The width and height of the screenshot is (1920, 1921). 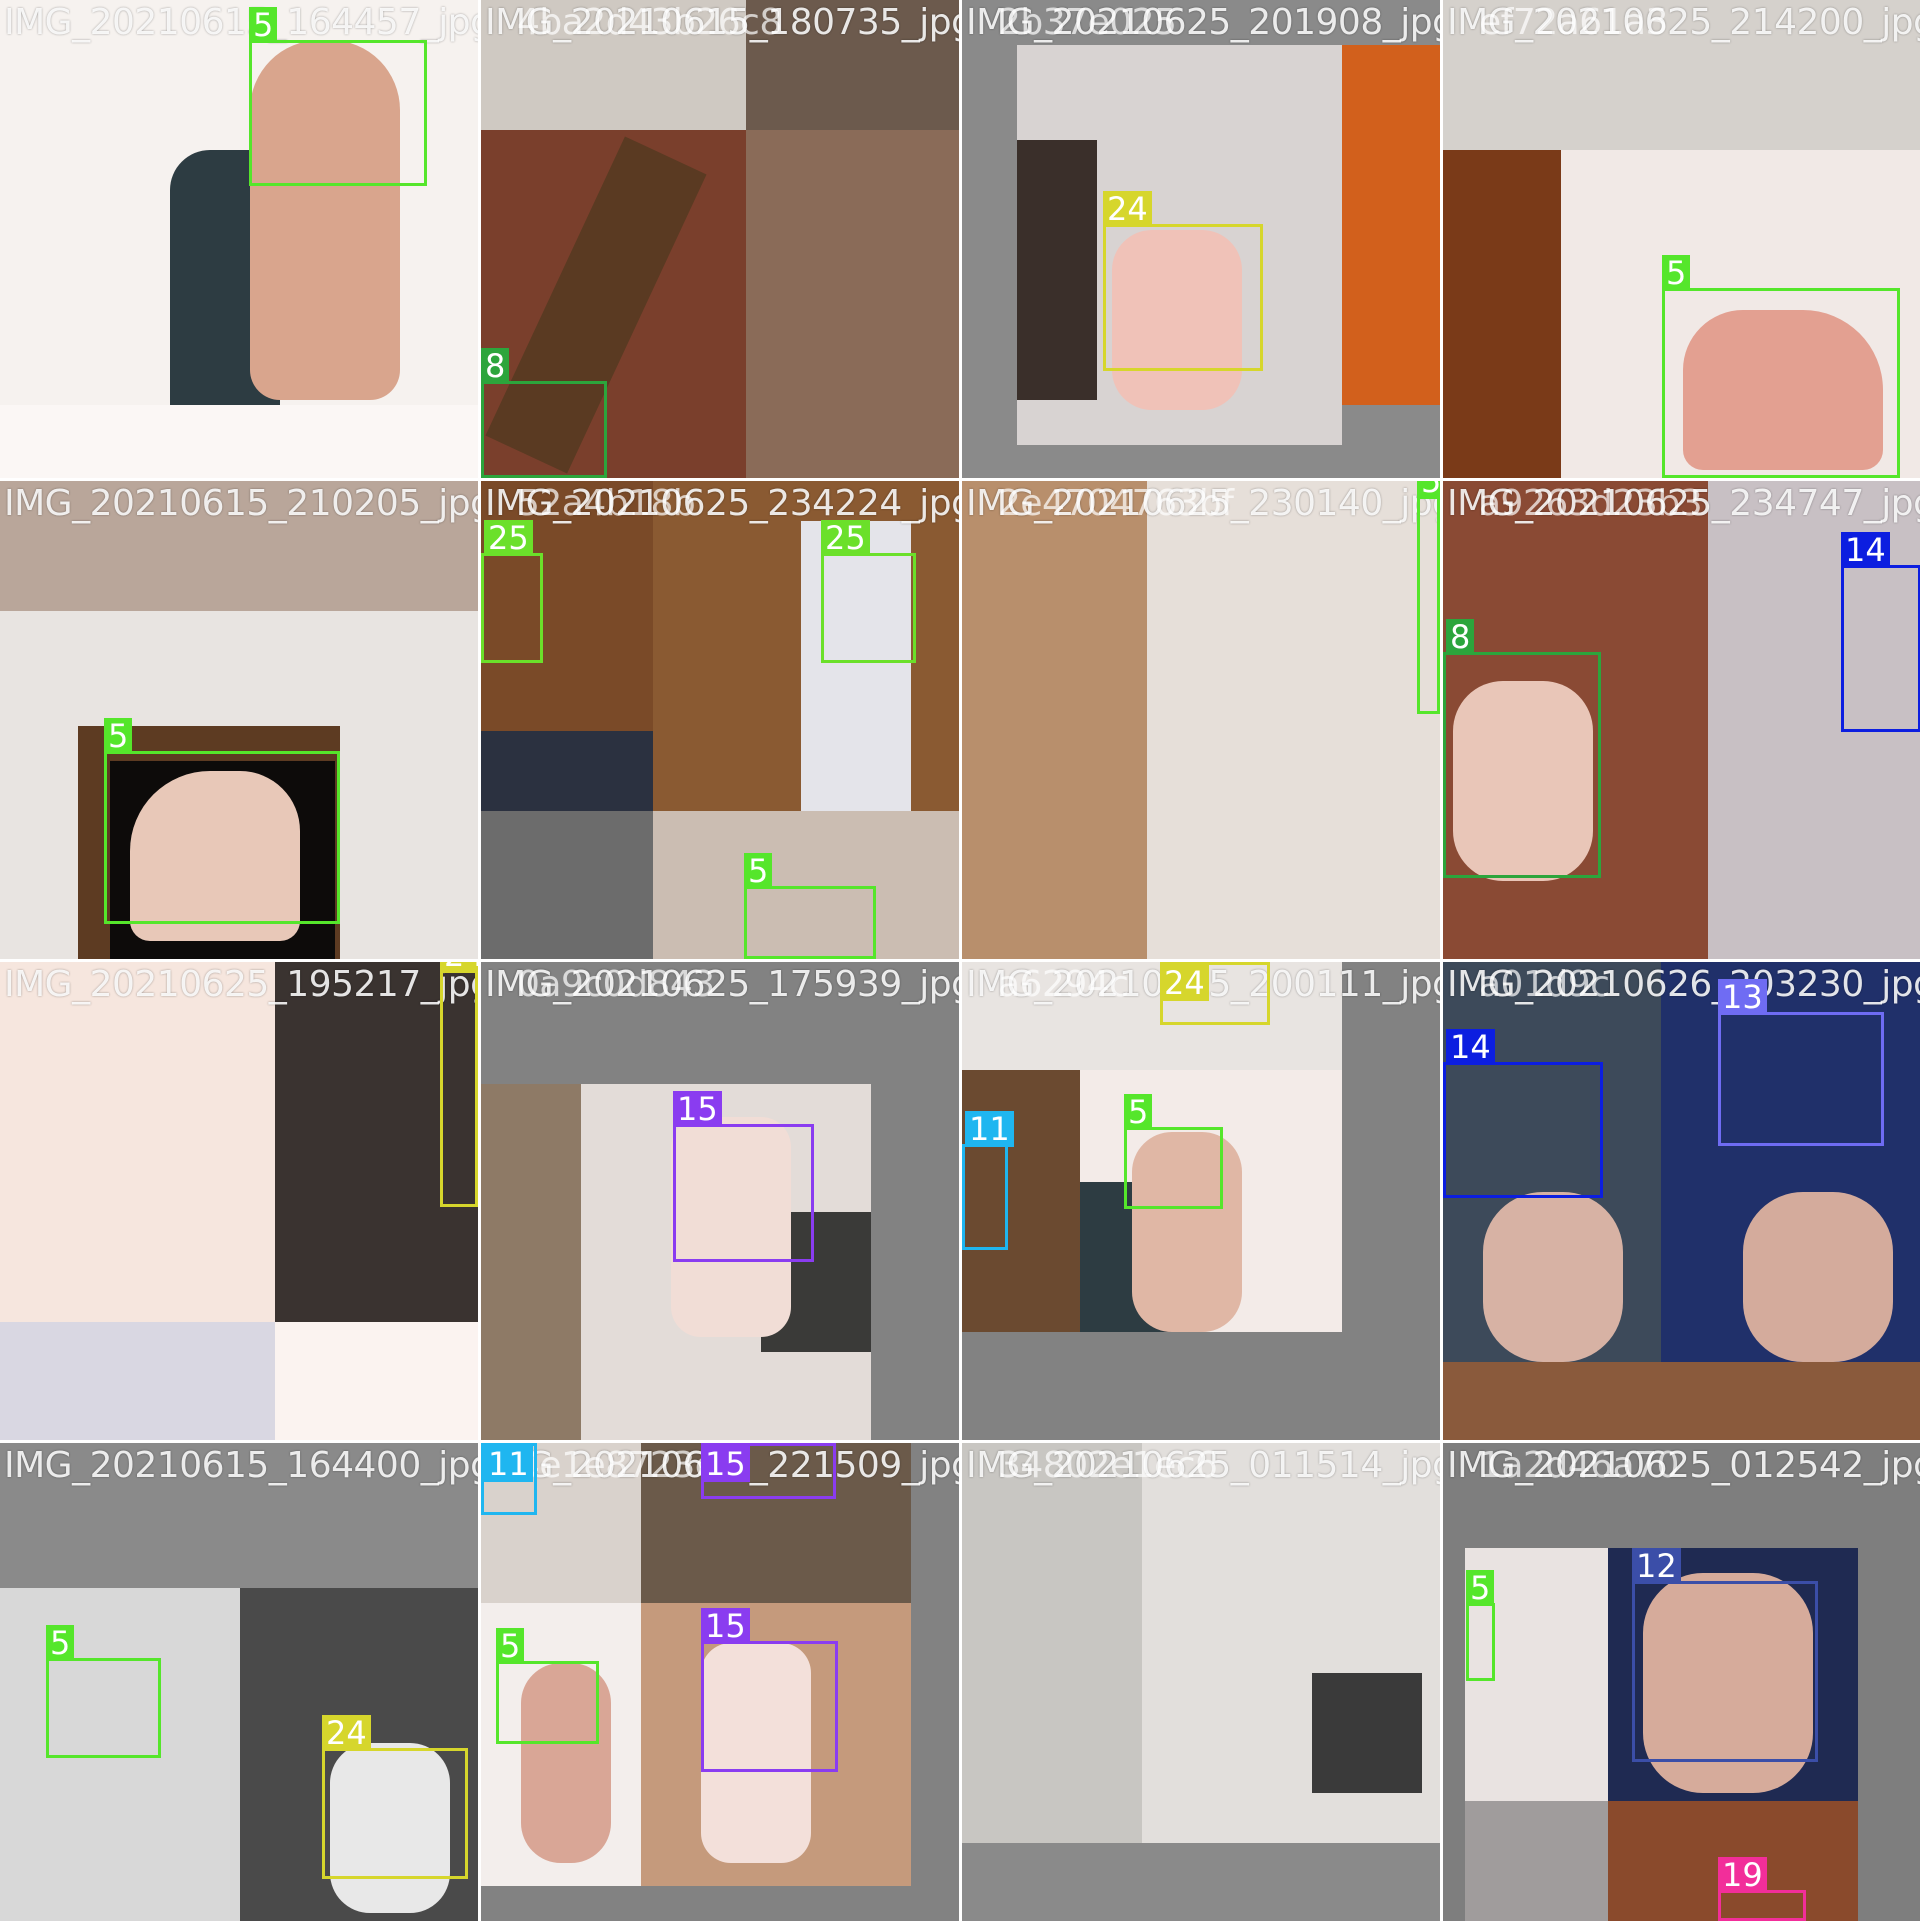 What do you see at coordinates (567, 771) in the screenshot?
I see `photo-jeans` at bounding box center [567, 771].